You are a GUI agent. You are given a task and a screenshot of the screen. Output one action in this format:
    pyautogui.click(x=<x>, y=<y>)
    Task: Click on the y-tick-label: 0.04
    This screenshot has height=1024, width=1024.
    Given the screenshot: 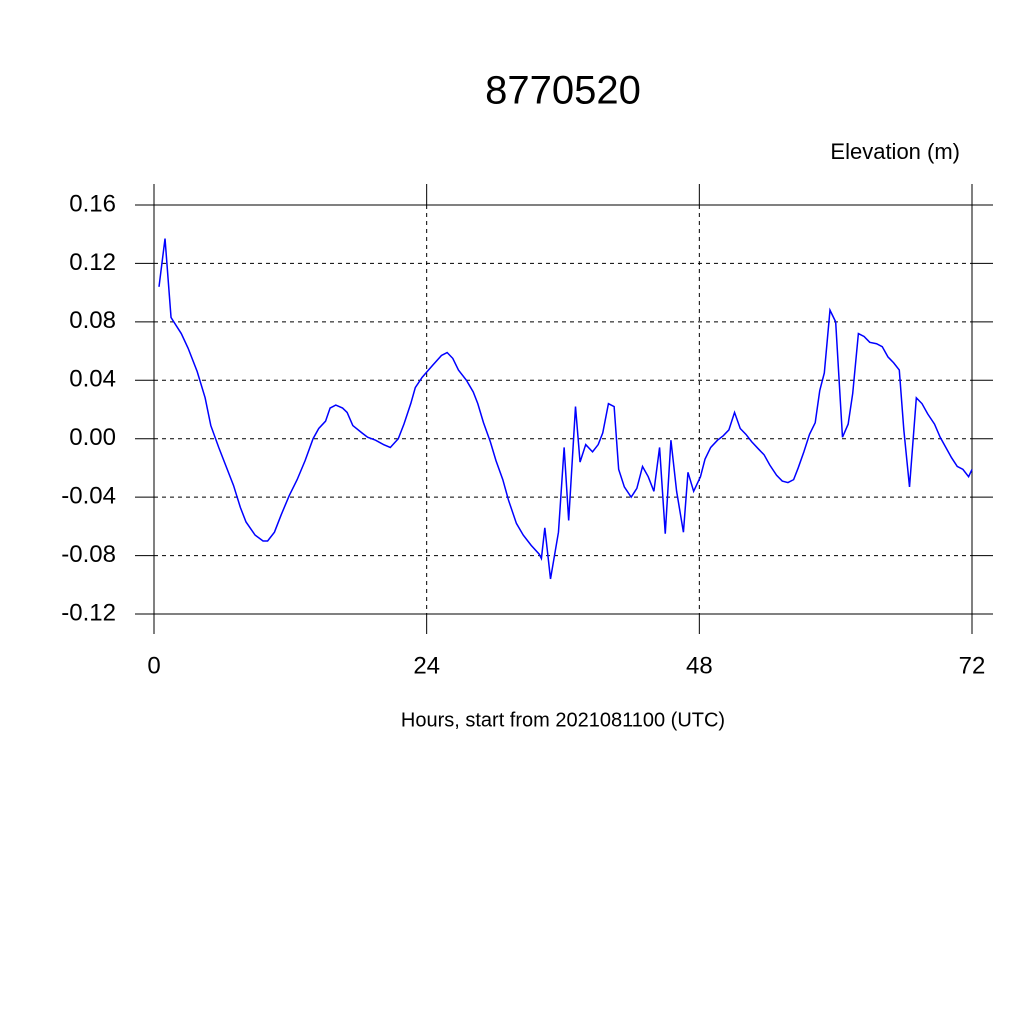 What is the action you would take?
    pyautogui.click(x=92, y=379)
    